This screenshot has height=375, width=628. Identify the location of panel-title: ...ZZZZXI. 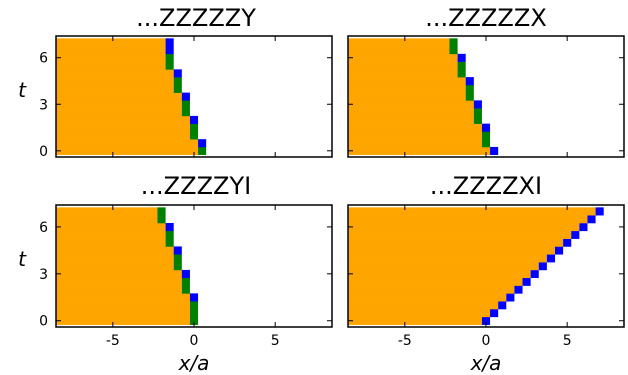
(486, 186).